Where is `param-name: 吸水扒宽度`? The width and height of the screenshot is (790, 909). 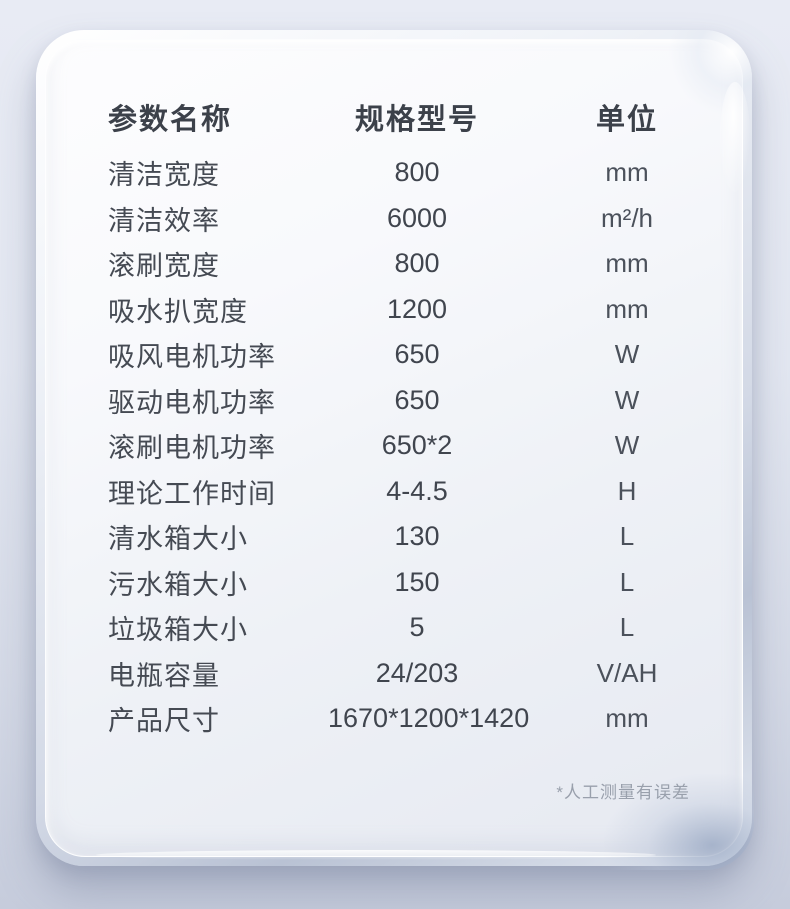 param-name: 吸水扒宽度 is located at coordinates (178, 311).